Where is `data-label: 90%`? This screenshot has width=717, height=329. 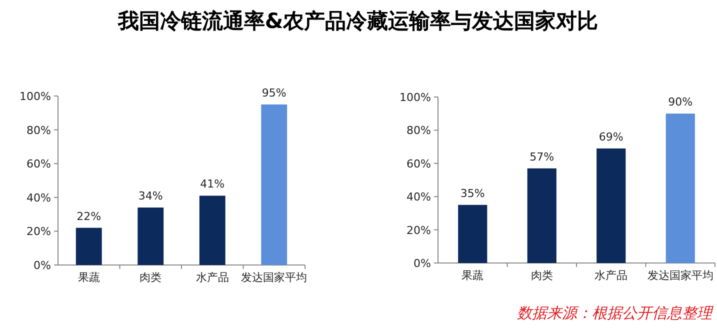
data-label: 90% is located at coordinates (680, 102).